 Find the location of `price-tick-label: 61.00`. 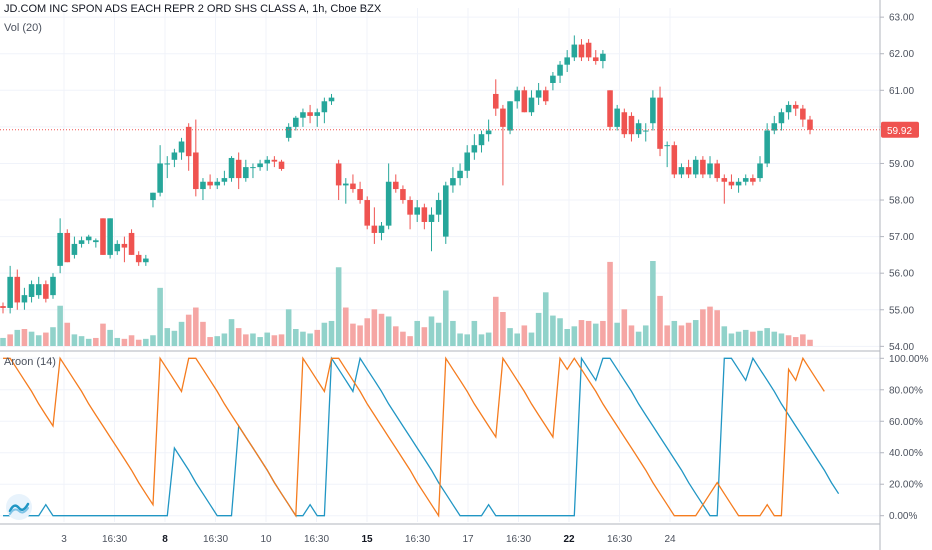

price-tick-label: 61.00 is located at coordinates (901, 91).